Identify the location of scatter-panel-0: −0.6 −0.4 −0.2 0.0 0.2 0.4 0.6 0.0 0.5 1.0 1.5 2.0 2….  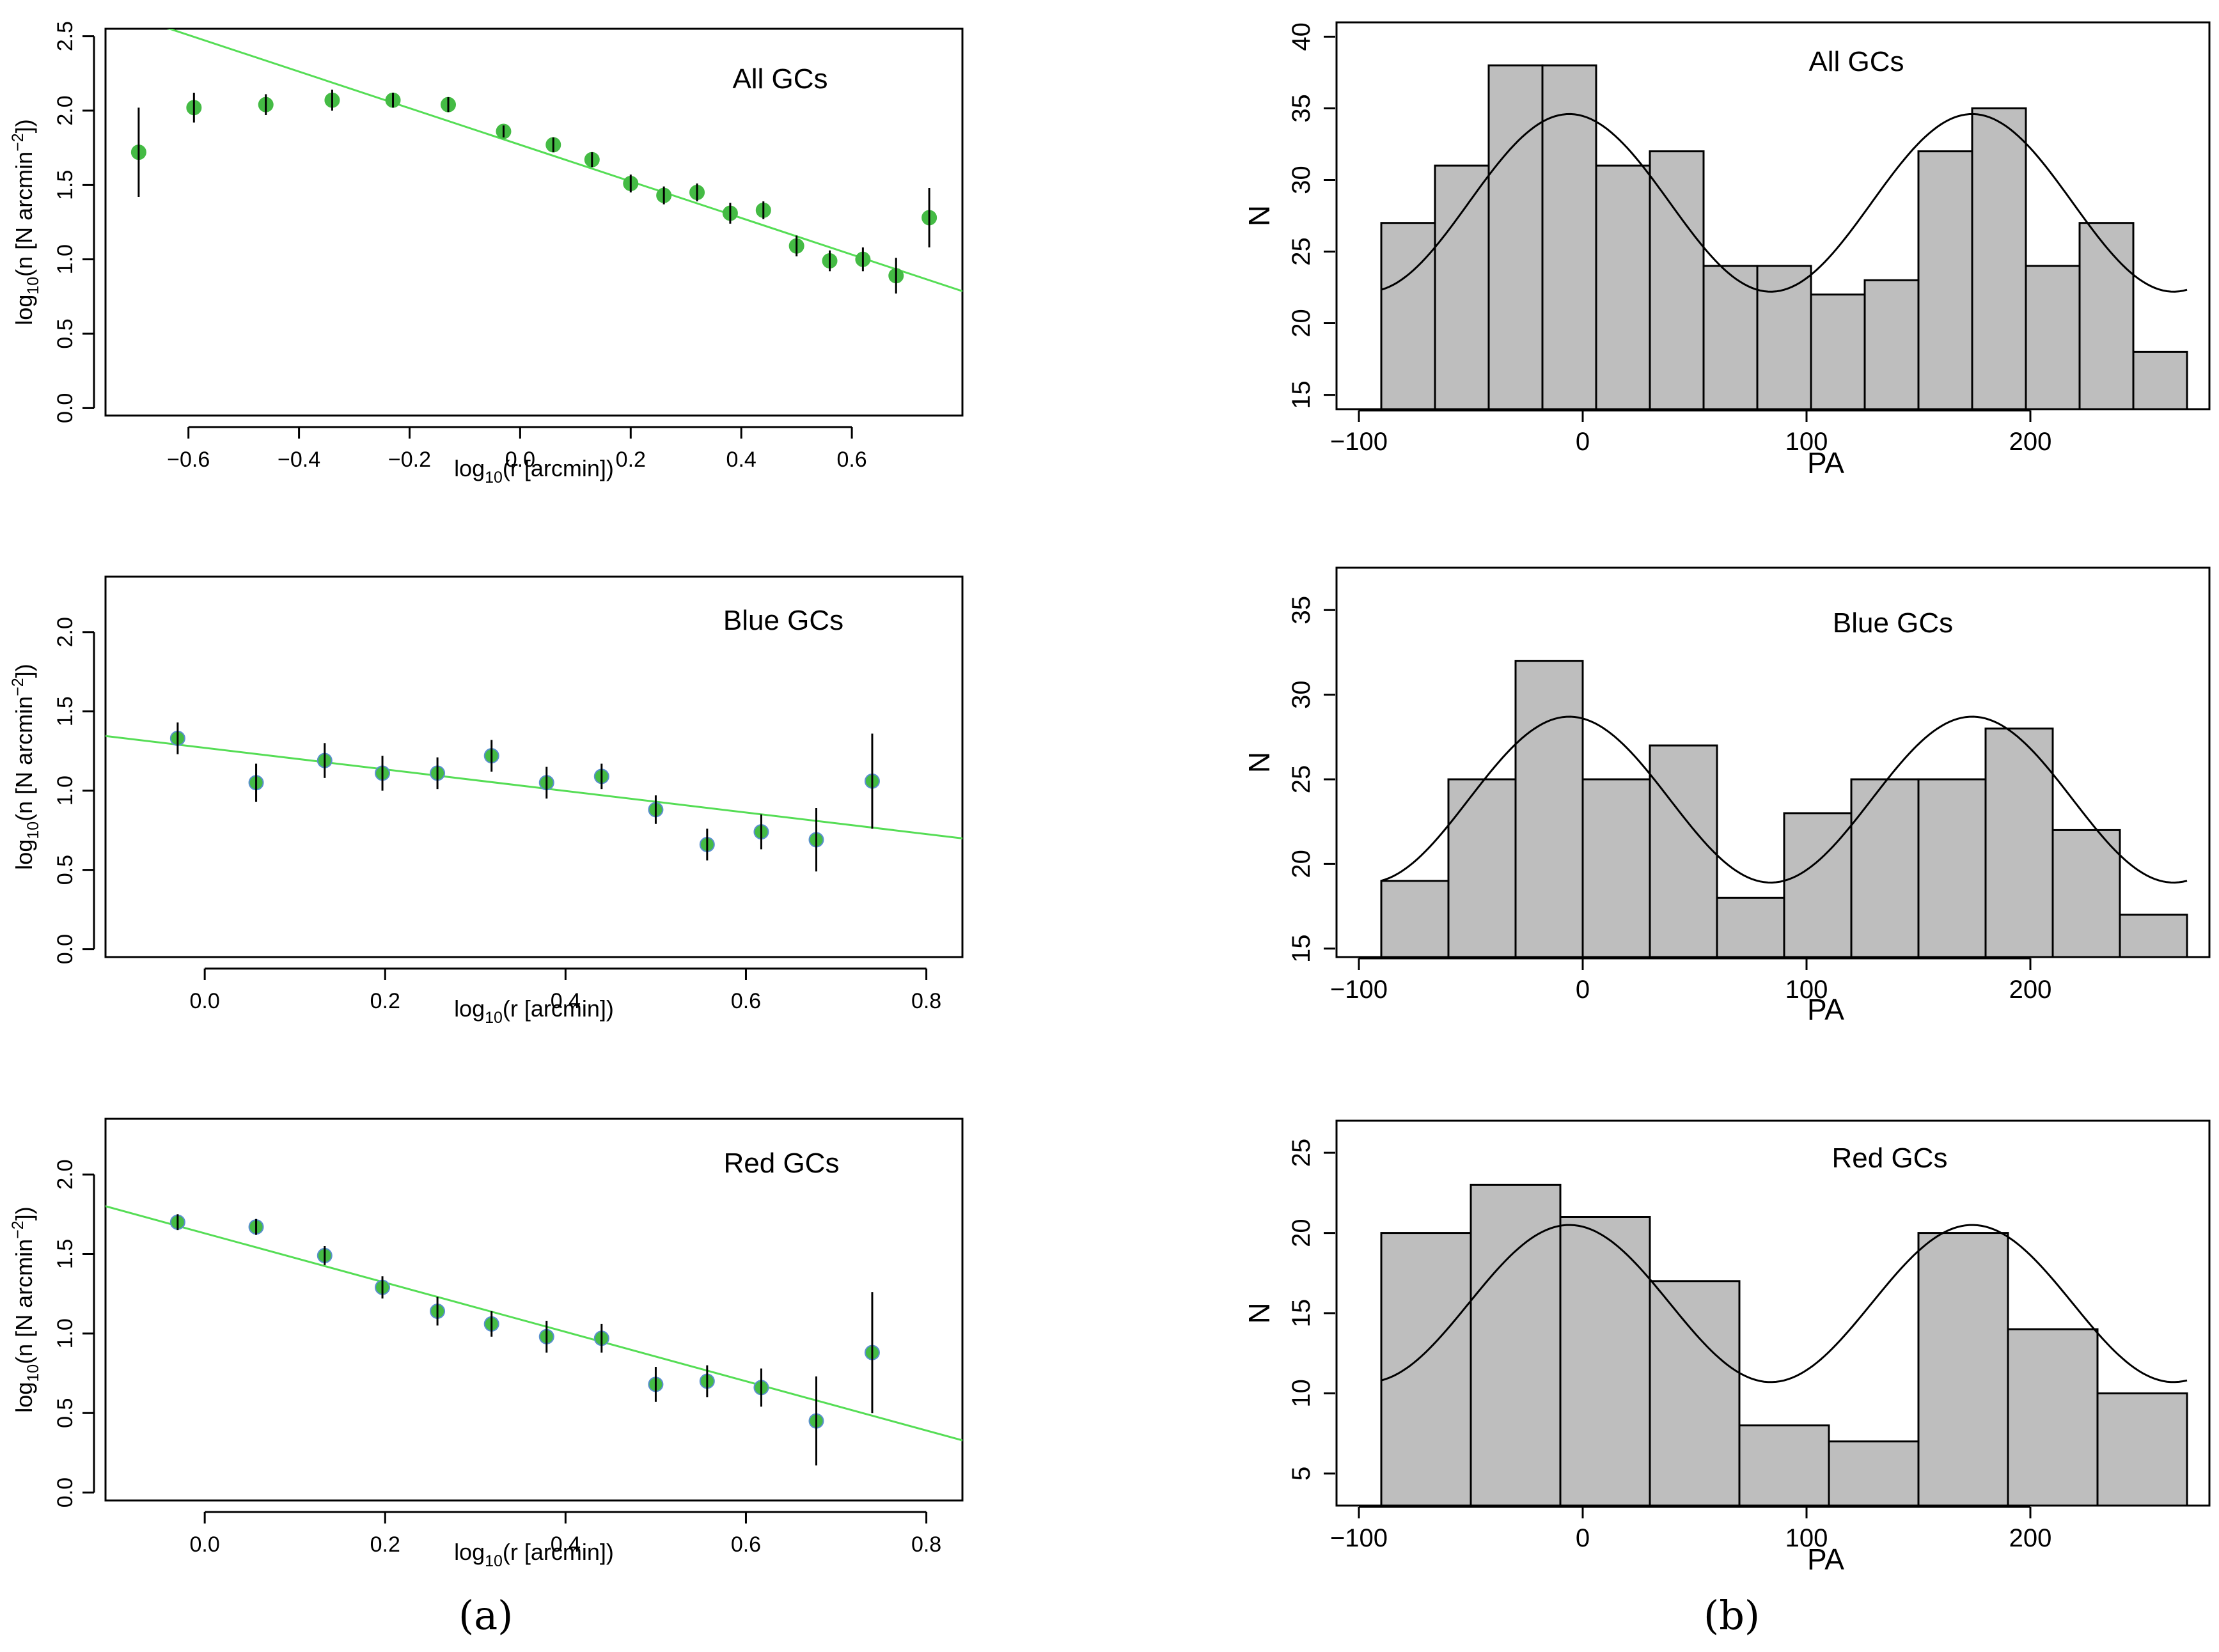
(486, 254).